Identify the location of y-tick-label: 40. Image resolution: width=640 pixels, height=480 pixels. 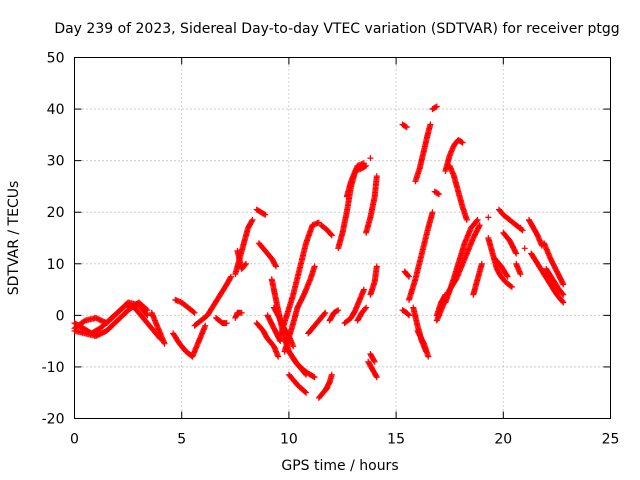
(56, 110).